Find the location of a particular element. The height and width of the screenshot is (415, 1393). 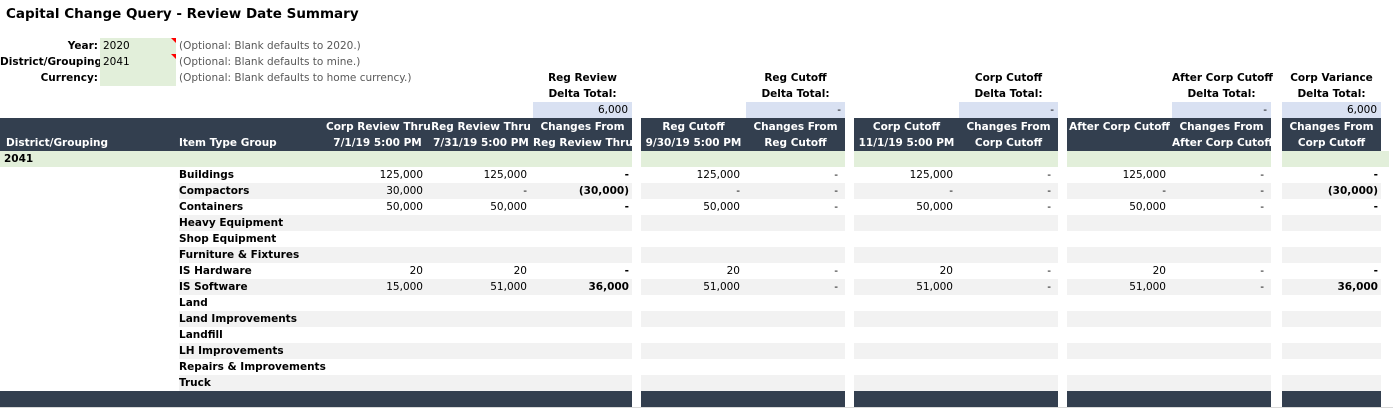

year-input: 2020 is located at coordinates (138, 46).